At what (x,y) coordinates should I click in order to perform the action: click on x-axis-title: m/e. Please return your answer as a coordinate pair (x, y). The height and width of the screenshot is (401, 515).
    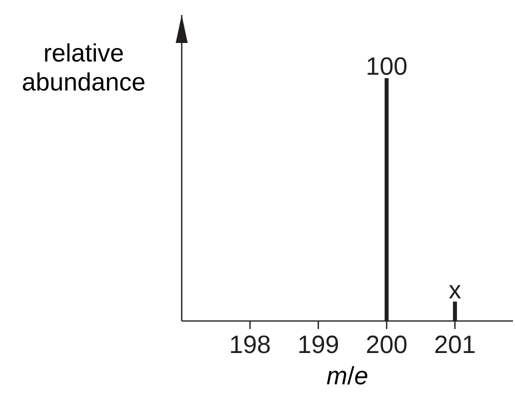
    Looking at the image, I should click on (347, 375).